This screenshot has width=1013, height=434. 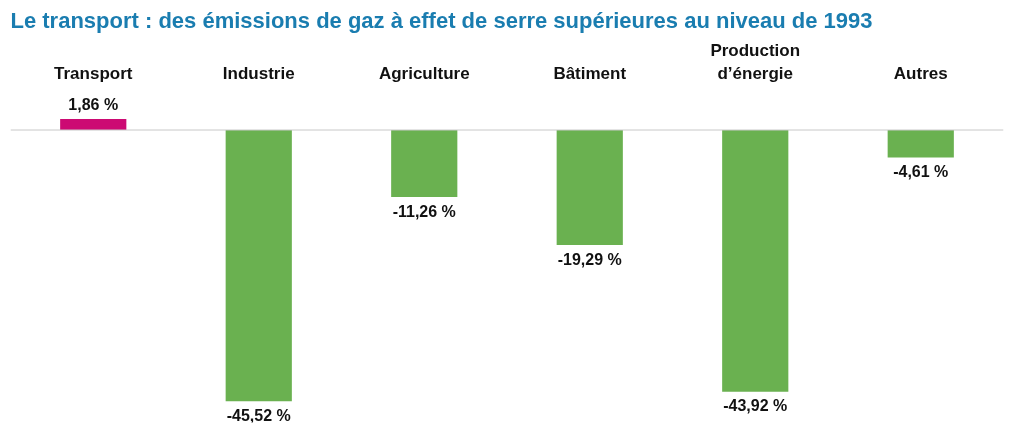 I want to click on data-label: -11,26 %, so click(x=424, y=211).